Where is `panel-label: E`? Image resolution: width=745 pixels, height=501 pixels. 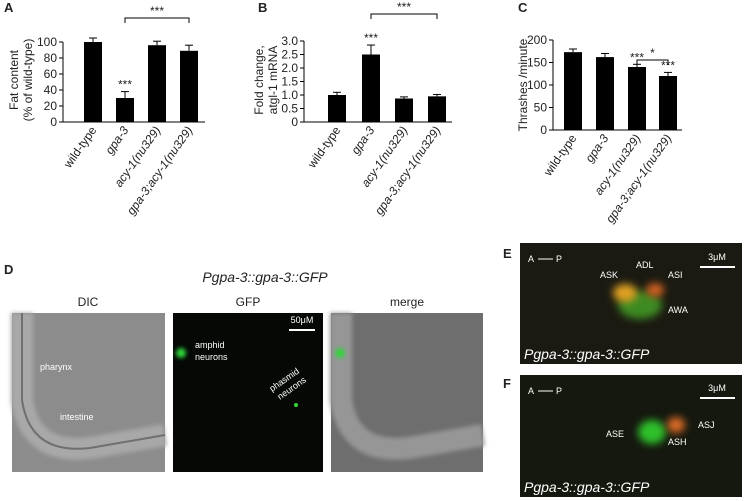 panel-label: E is located at coordinates (507, 253).